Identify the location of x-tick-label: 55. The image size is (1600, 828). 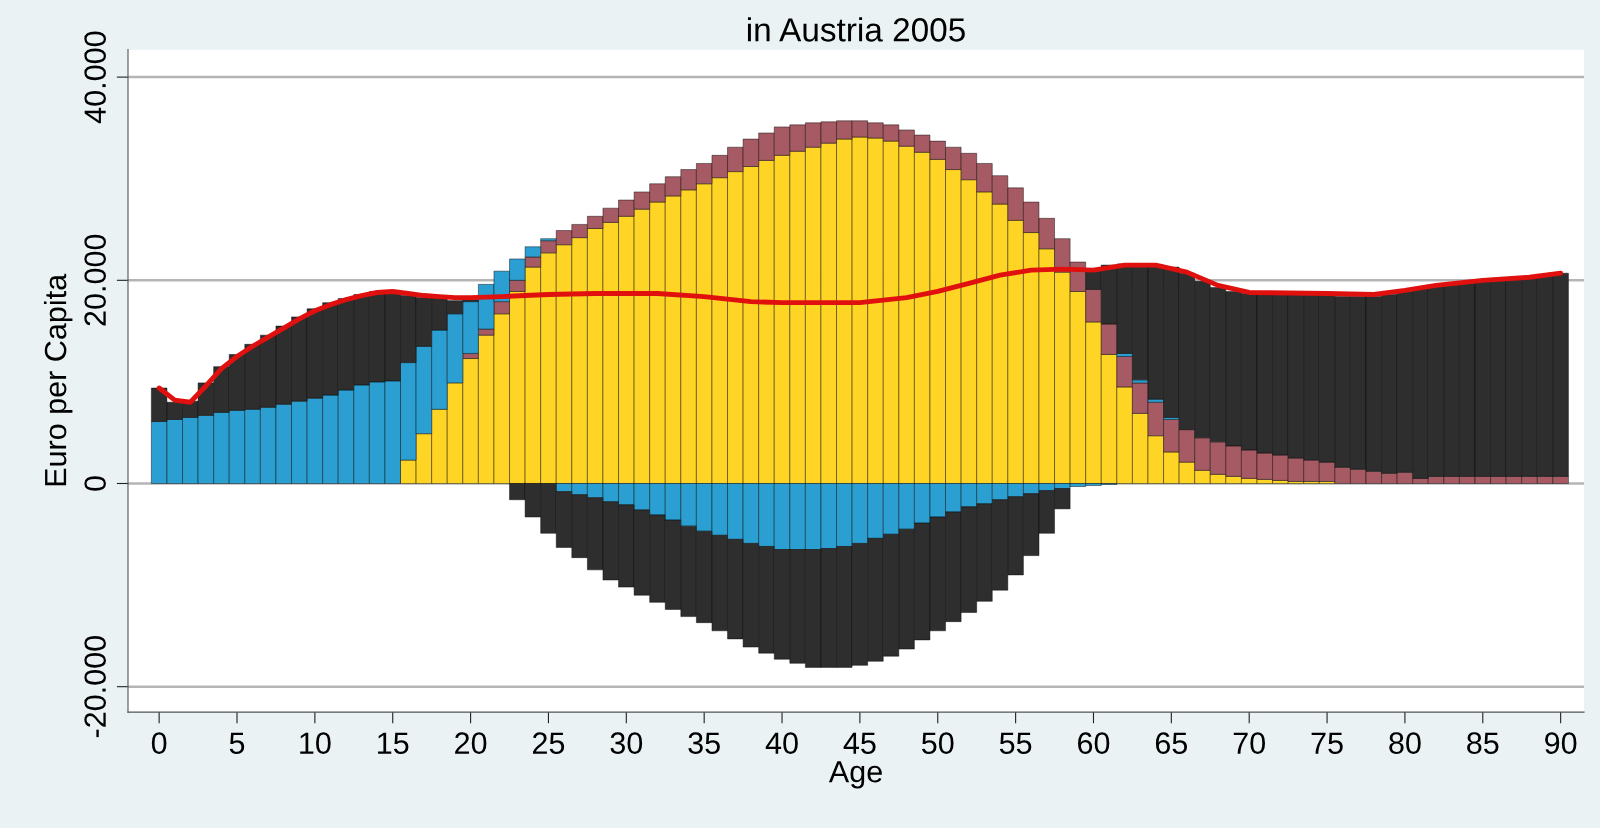
(1015, 743).